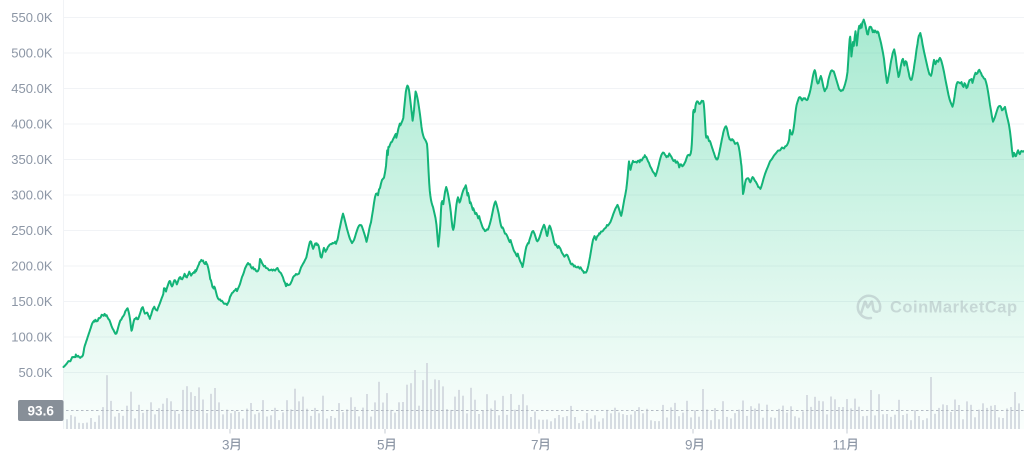 This screenshot has height=459, width=1024. What do you see at coordinates (954, 308) in the screenshot?
I see `svg-text: CoinMarketCap` at bounding box center [954, 308].